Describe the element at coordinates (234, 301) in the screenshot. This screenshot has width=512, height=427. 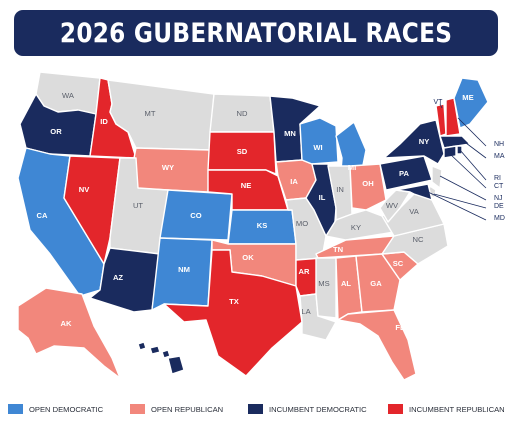
I see `state-label-tx: TX` at that location.